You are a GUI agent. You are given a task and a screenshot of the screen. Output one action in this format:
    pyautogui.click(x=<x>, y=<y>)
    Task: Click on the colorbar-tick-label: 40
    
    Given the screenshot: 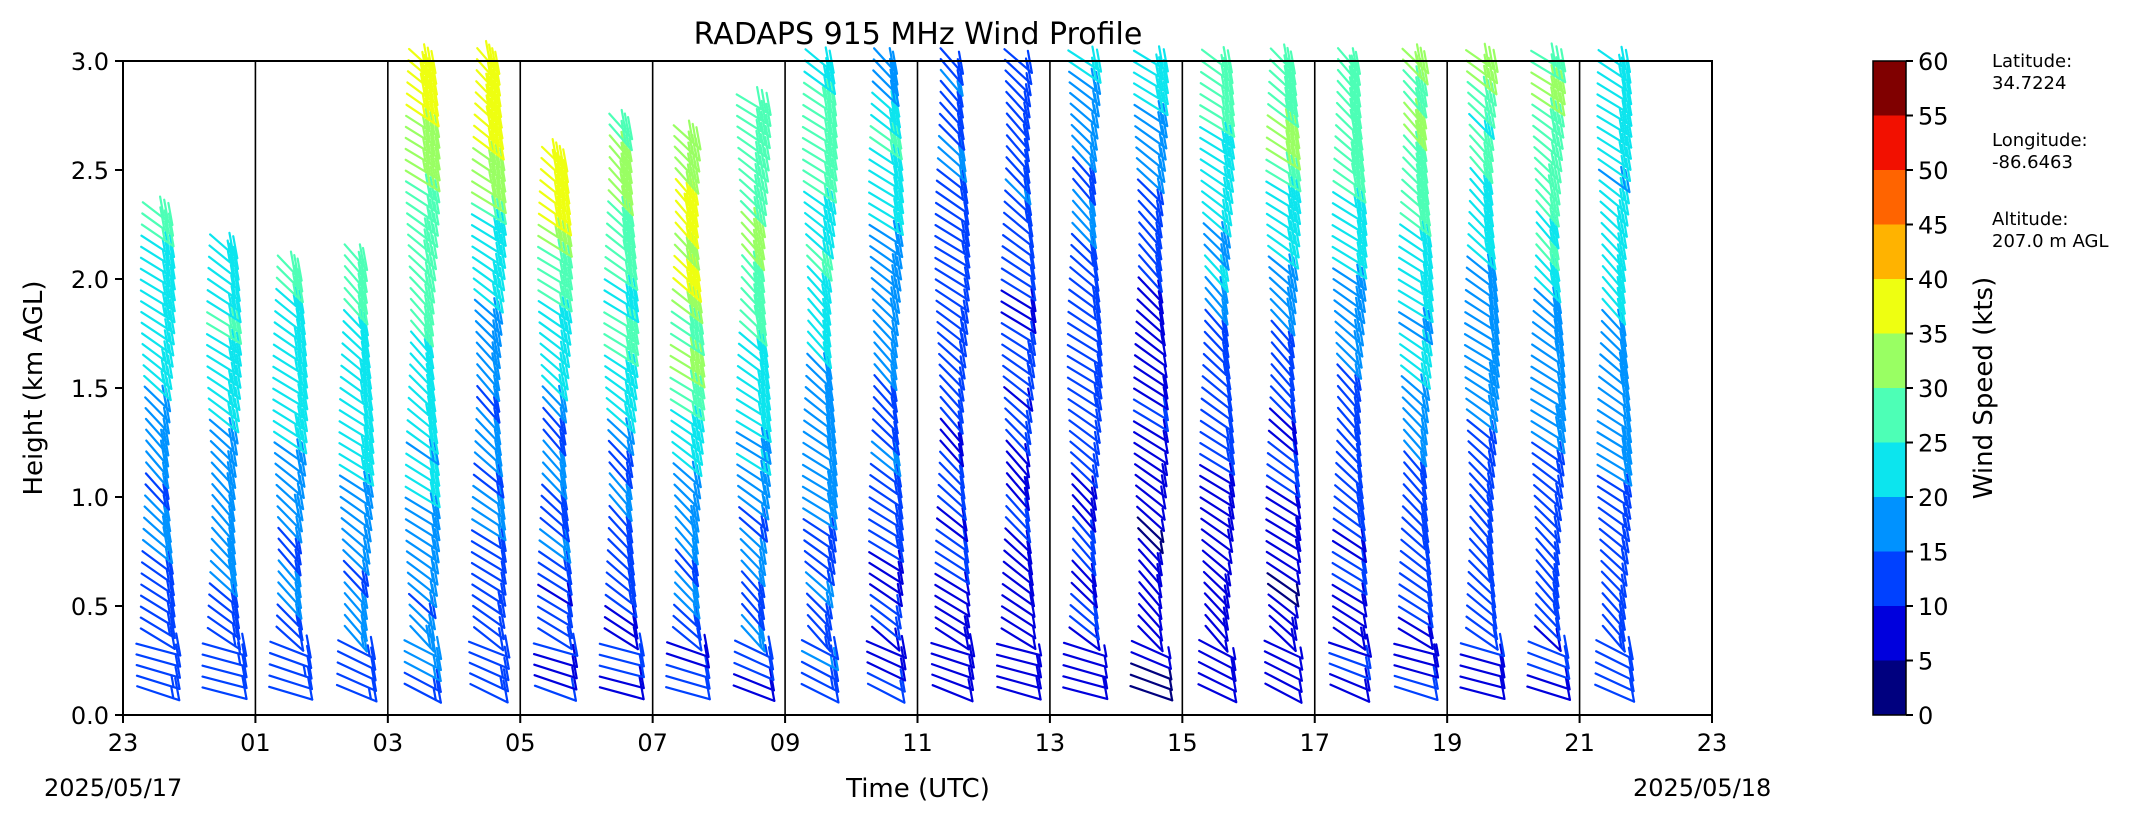 What is the action you would take?
    pyautogui.click(x=1933, y=280)
    